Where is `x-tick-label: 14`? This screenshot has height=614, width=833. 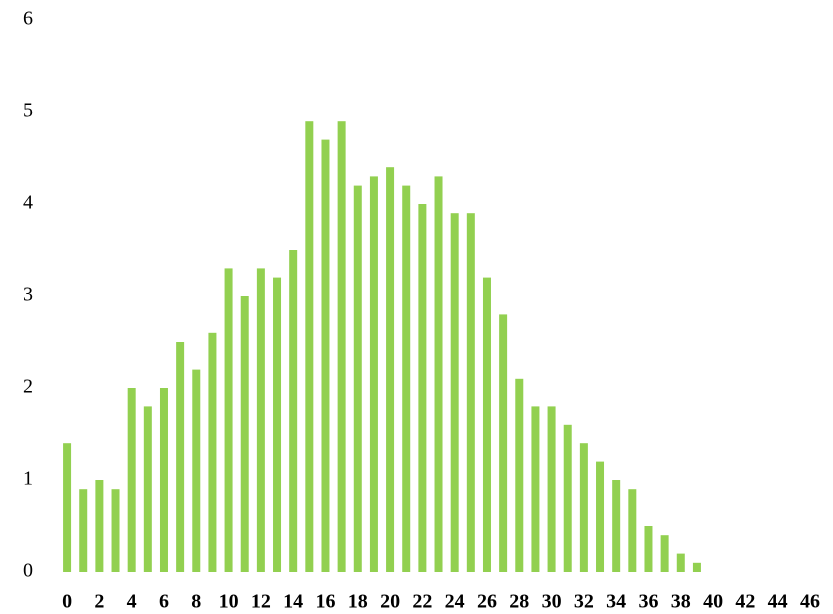 x-tick-label: 14 is located at coordinates (293, 602).